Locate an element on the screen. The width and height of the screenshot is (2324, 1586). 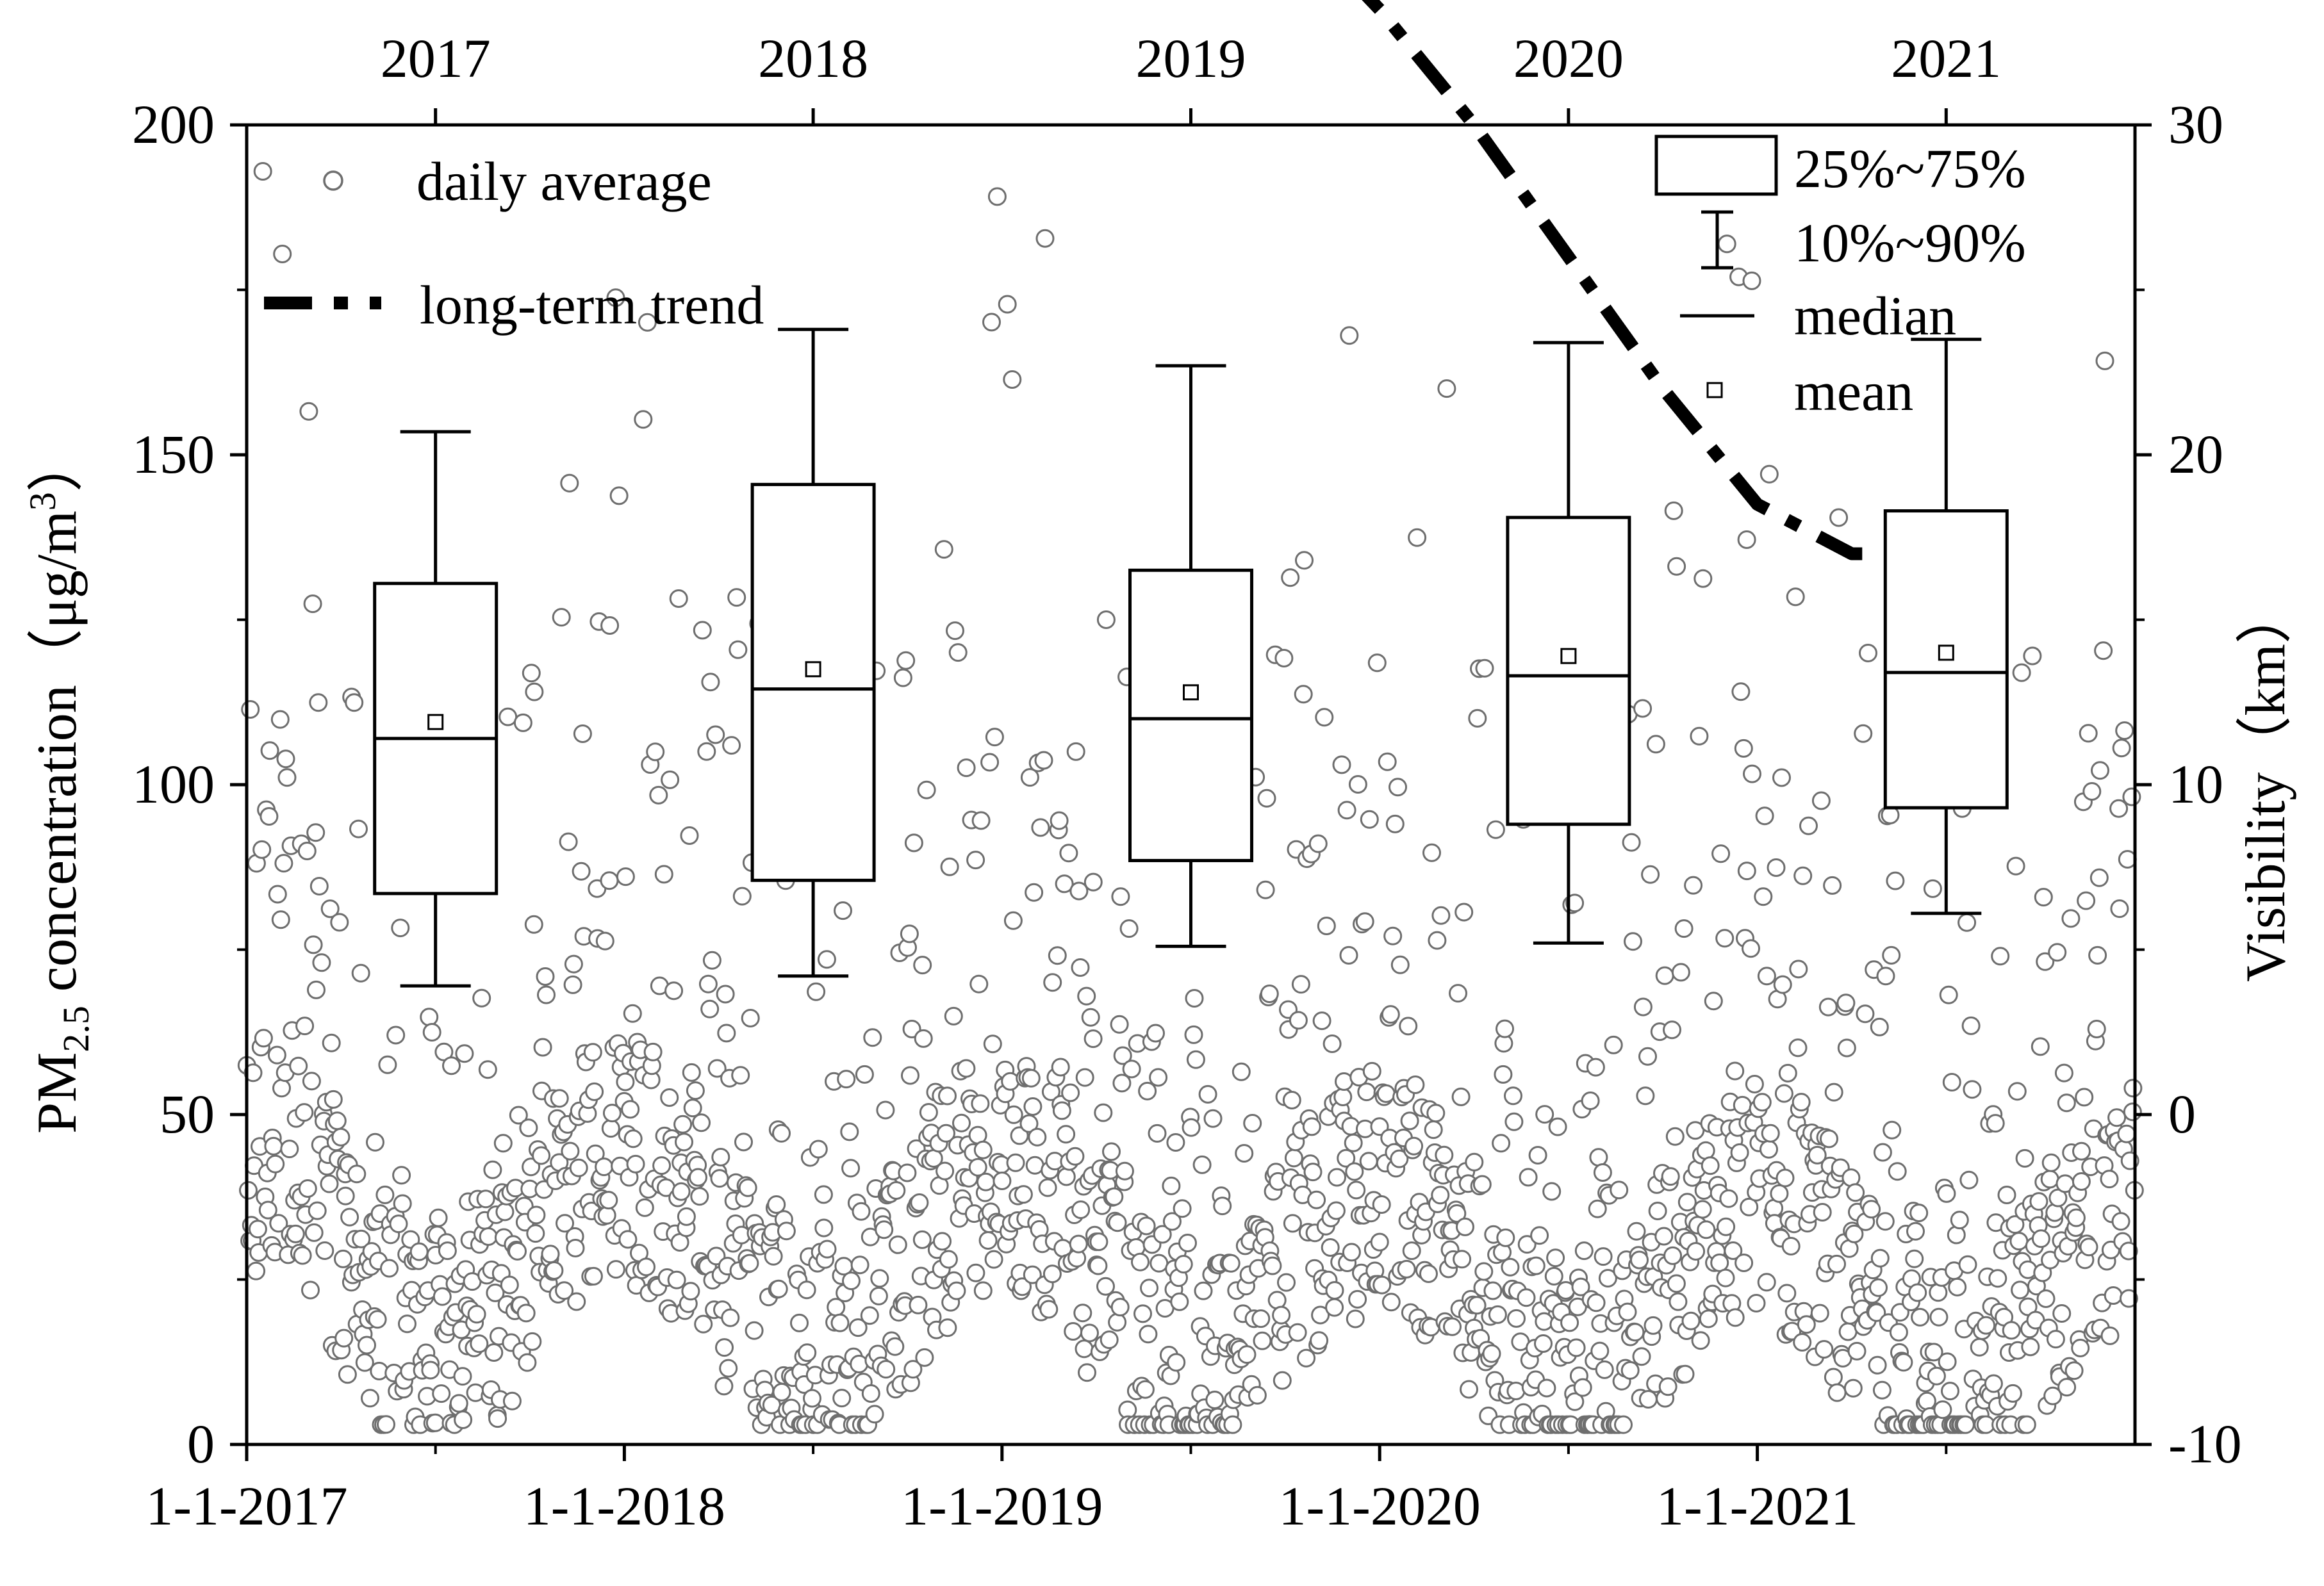
legend-mean-label: mean is located at coordinates (1854, 391).